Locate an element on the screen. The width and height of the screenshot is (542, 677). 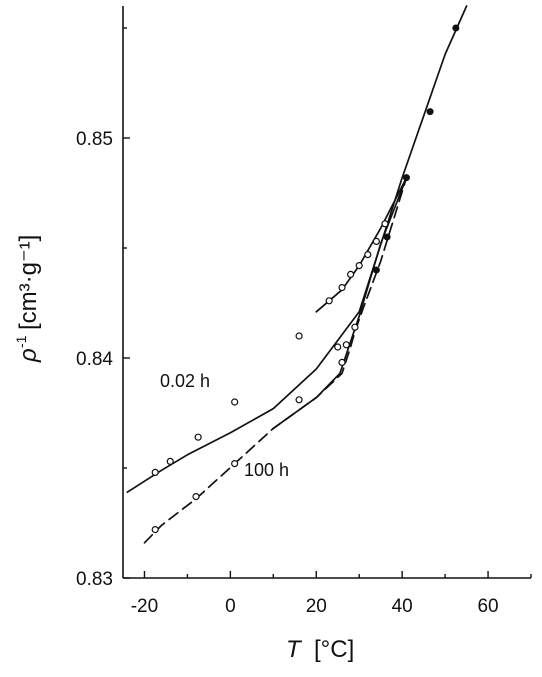
y-tick-label: 0.85 is located at coordinates (94, 139).